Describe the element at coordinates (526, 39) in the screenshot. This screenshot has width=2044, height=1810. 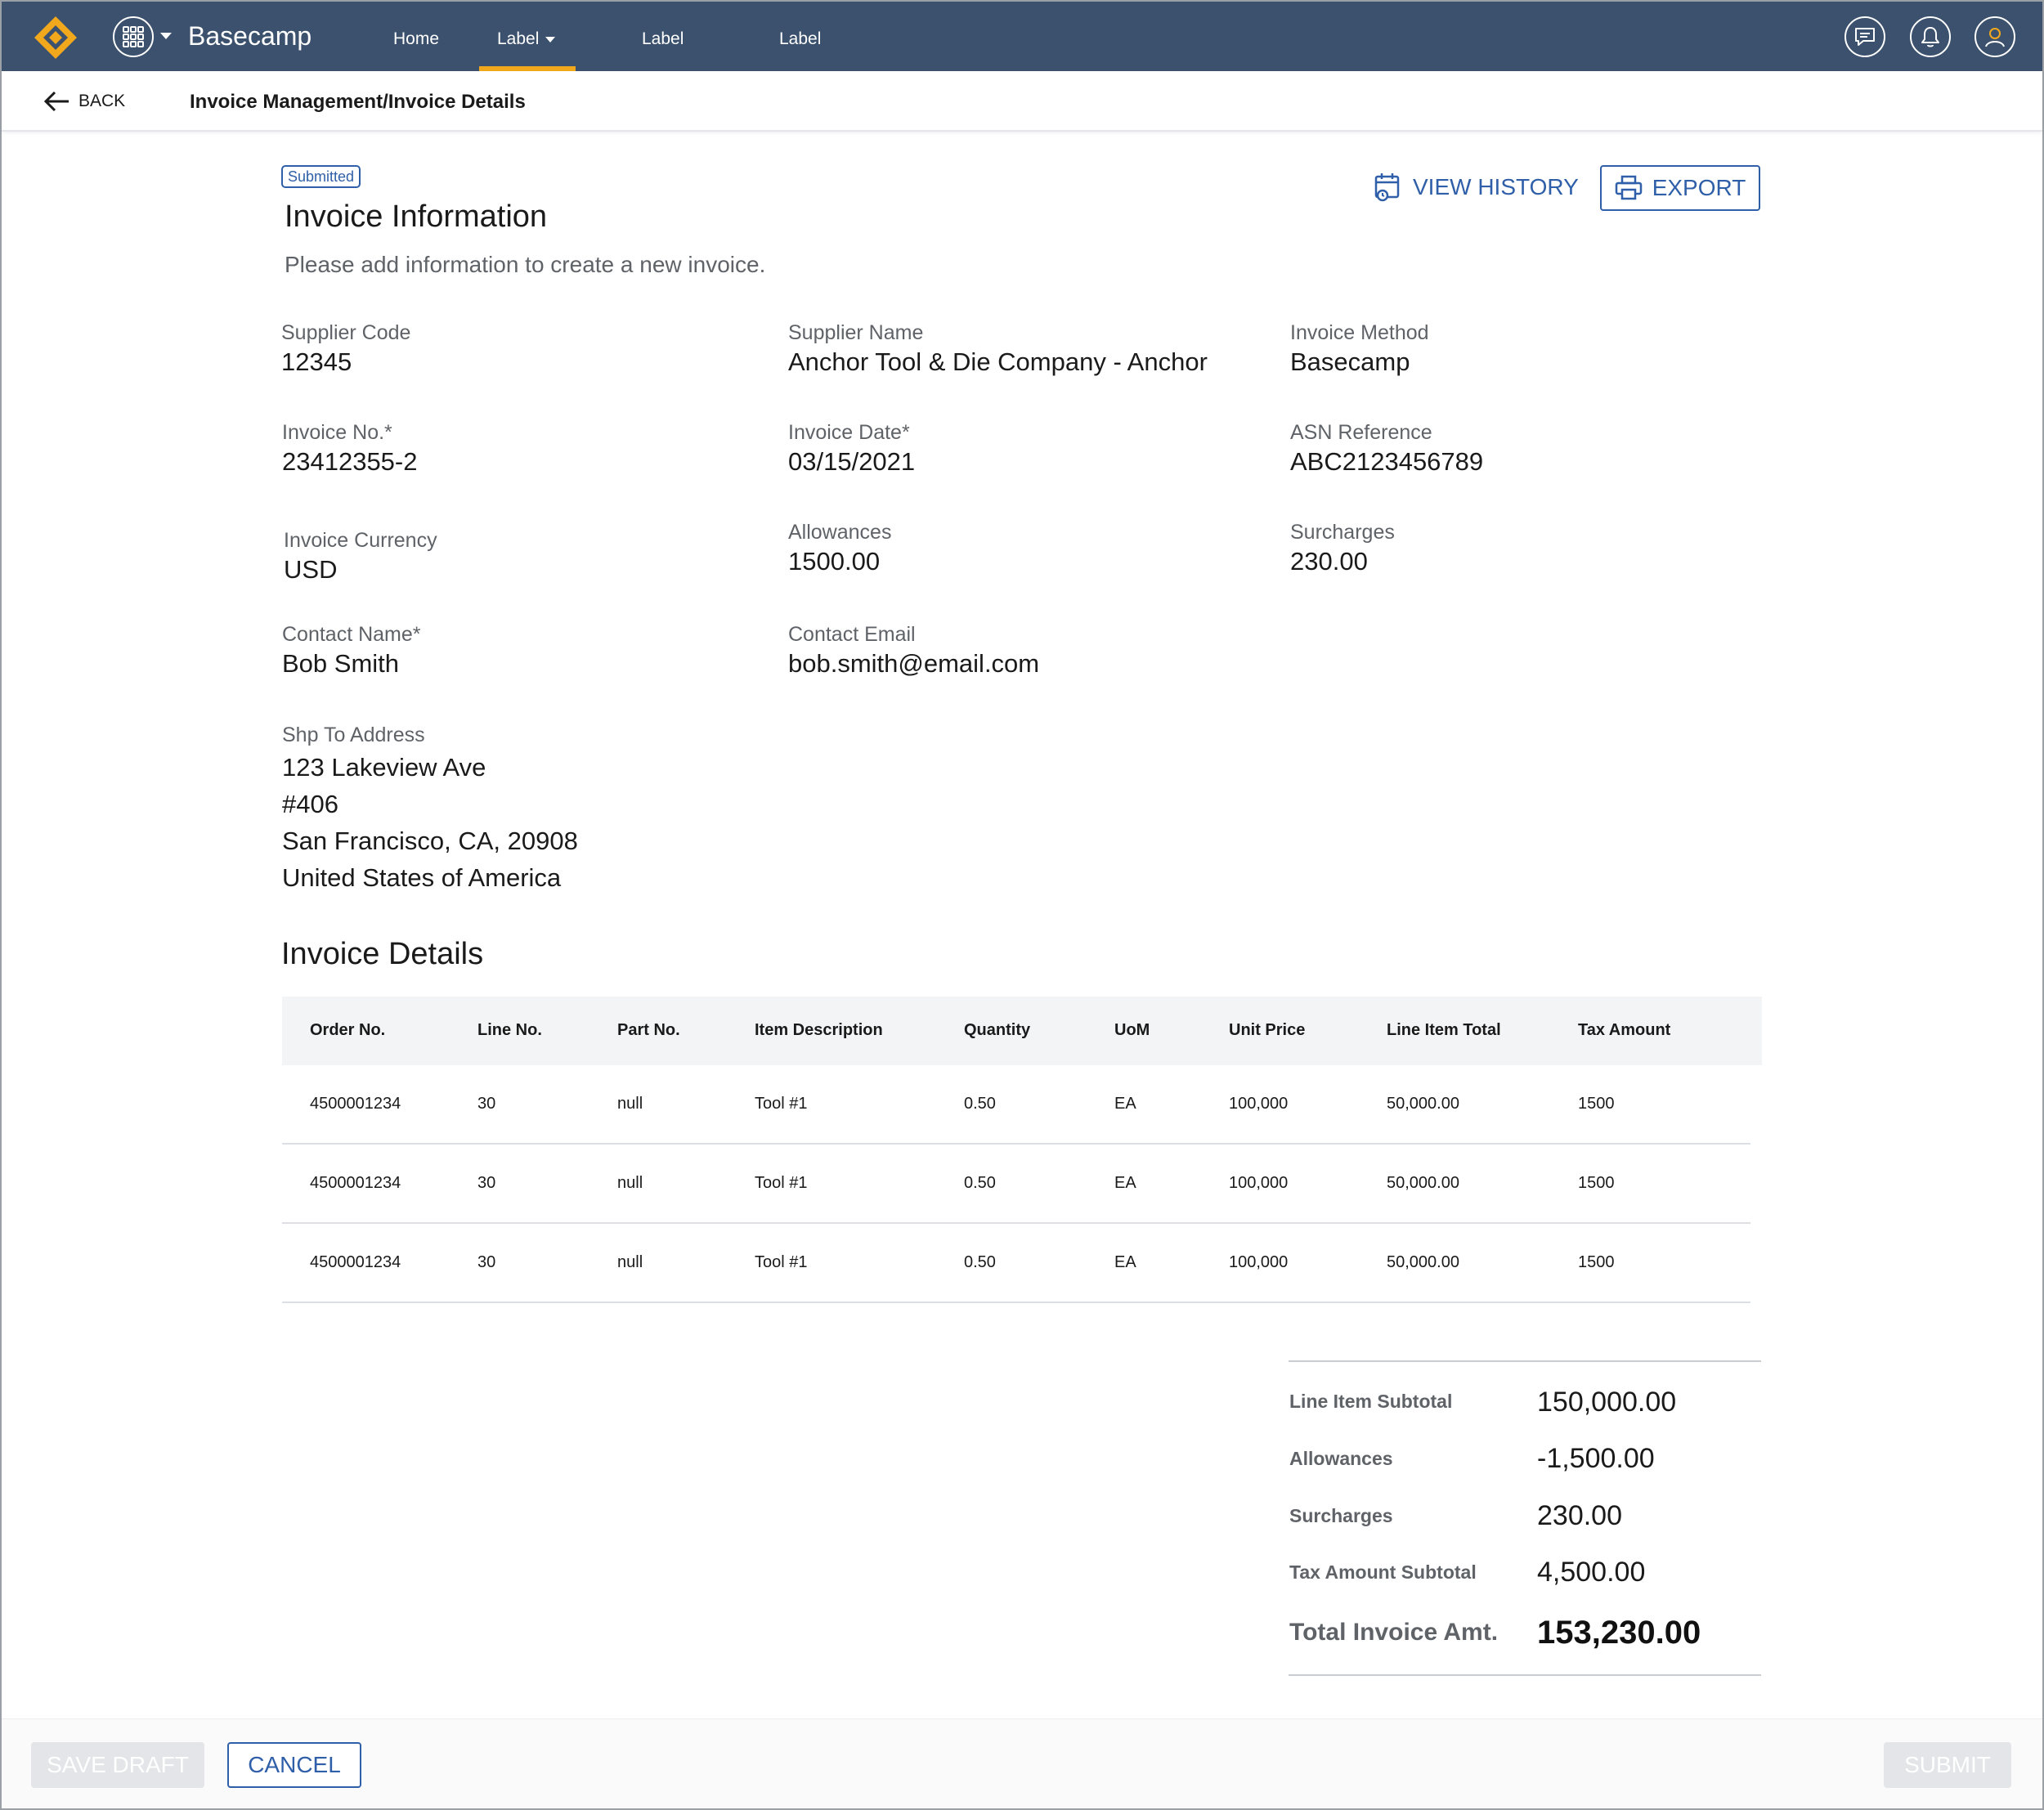
I see `nav-item-label-dropdown: Label` at that location.